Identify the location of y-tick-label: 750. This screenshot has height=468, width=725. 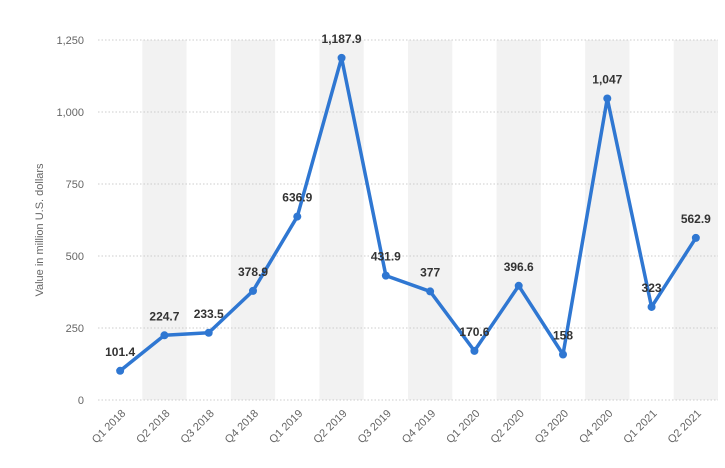
(75, 185).